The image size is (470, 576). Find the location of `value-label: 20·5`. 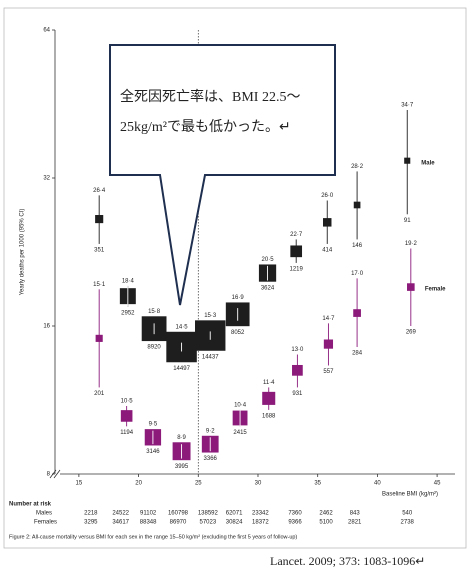

value-label: 20·5 is located at coordinates (268, 260).